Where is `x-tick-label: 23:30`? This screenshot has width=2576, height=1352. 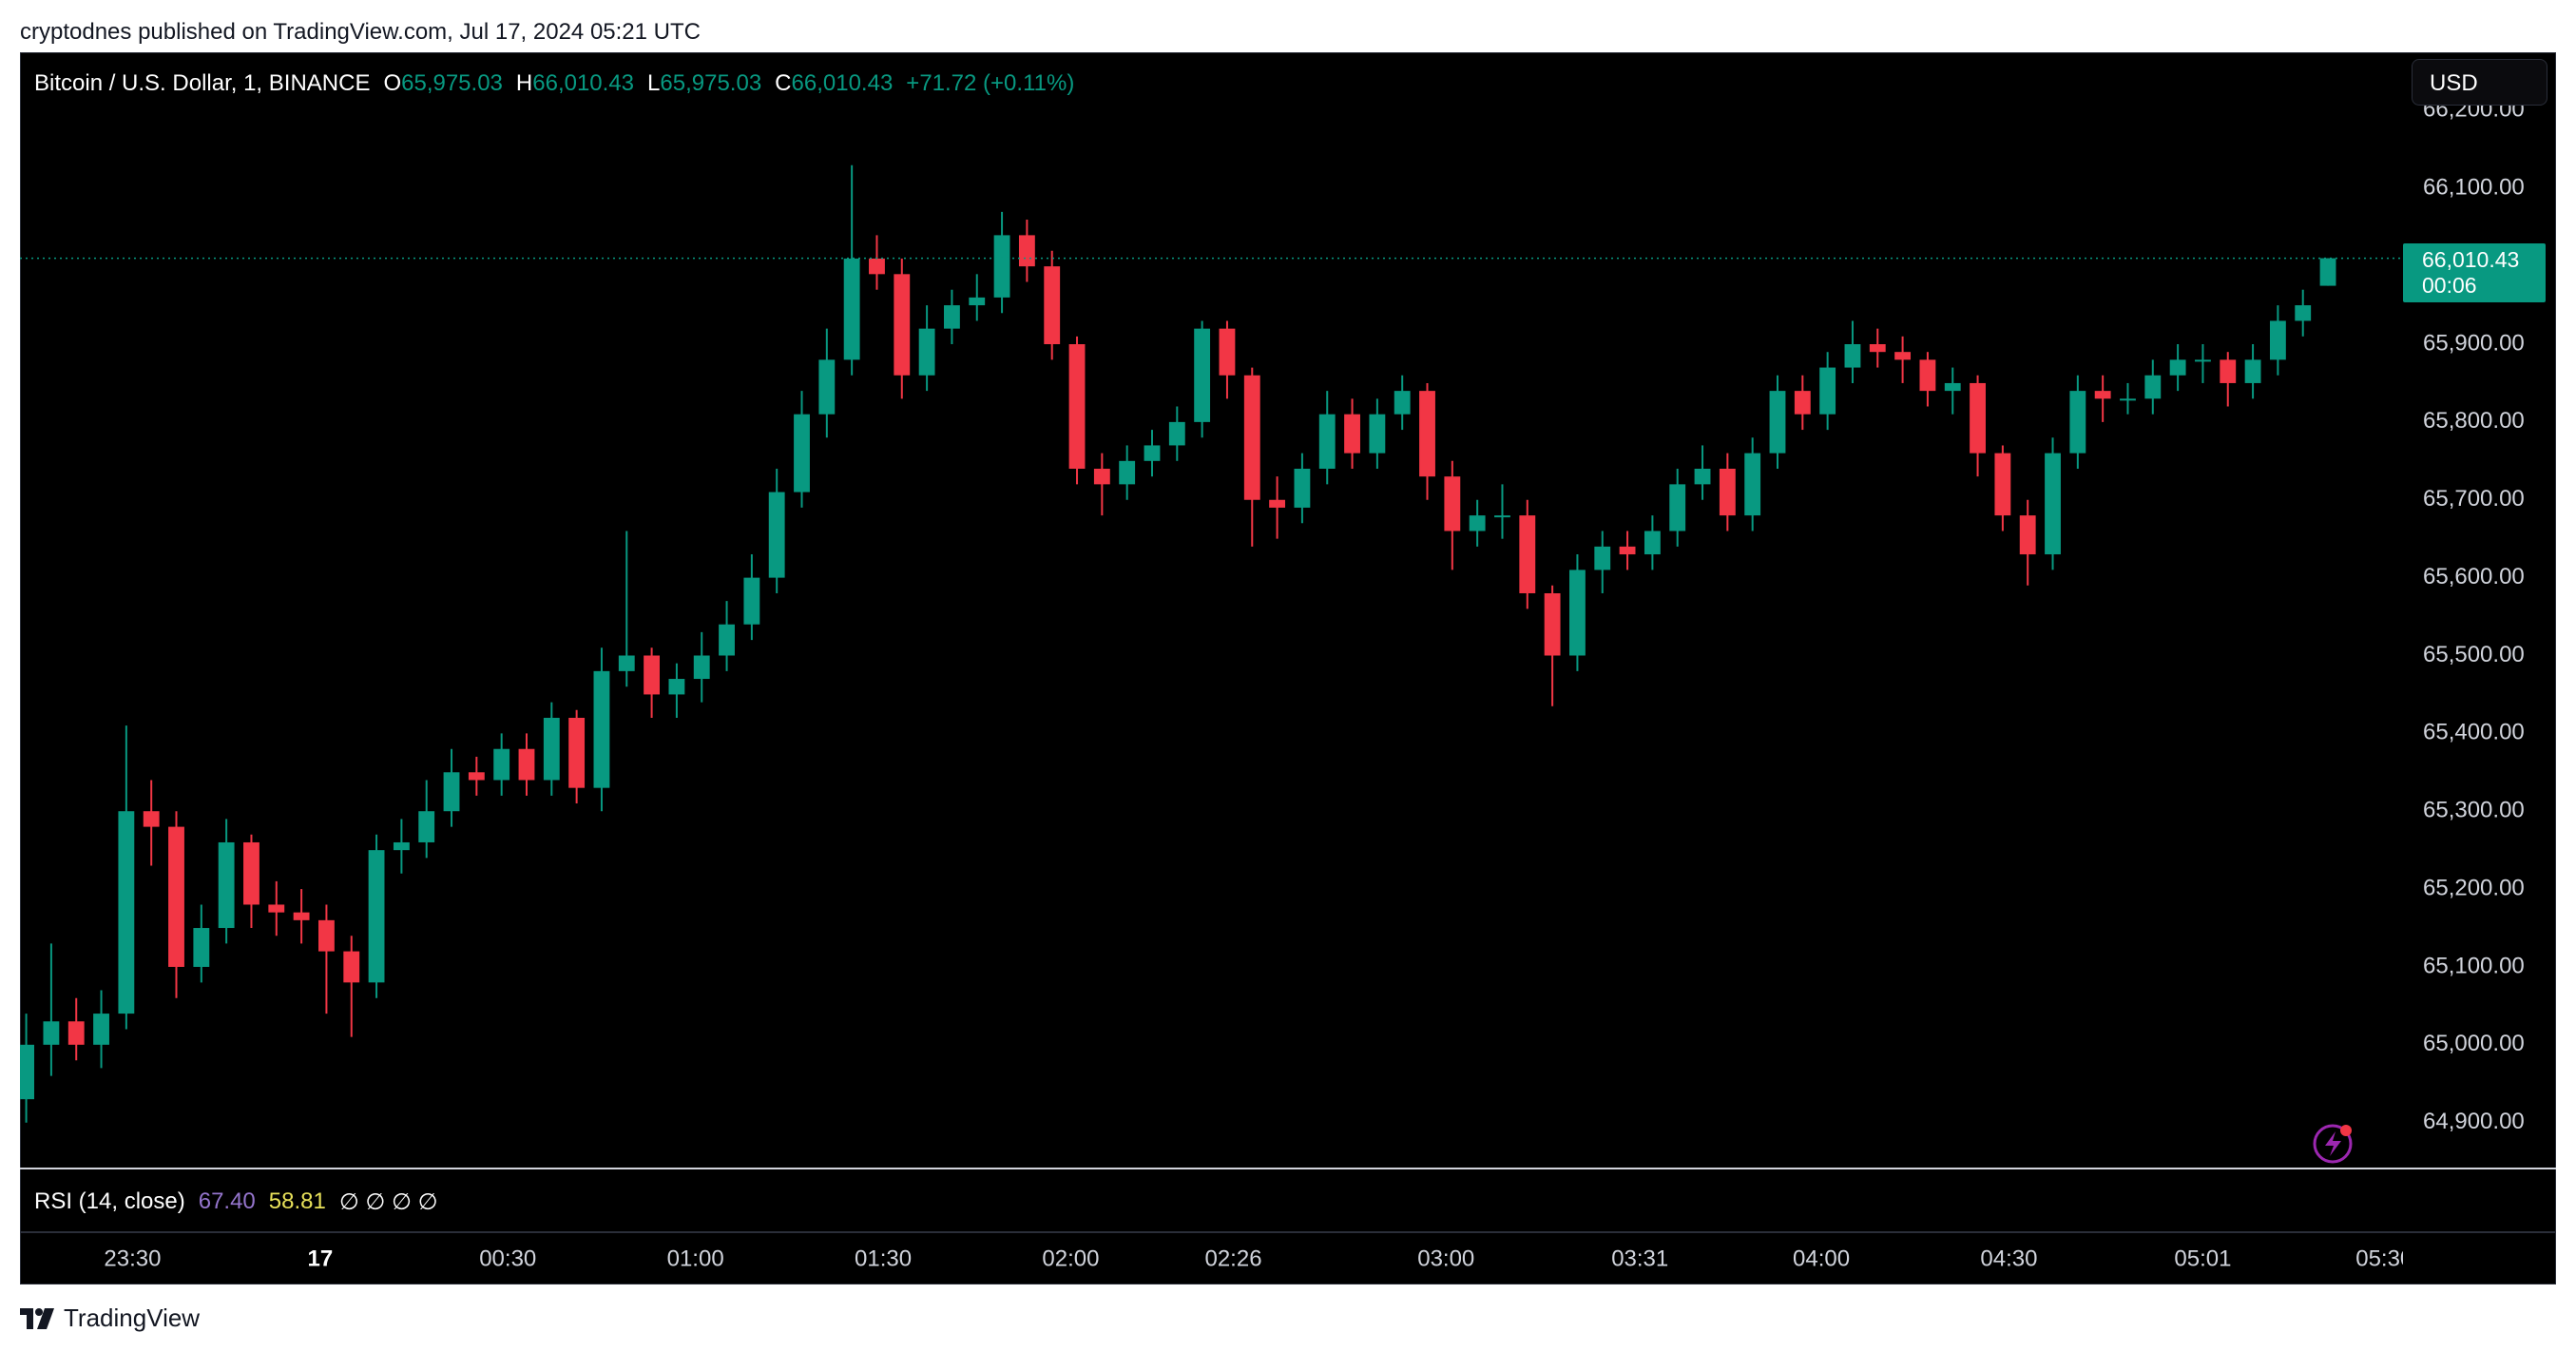
x-tick-label: 23:30 is located at coordinates (132, 1258).